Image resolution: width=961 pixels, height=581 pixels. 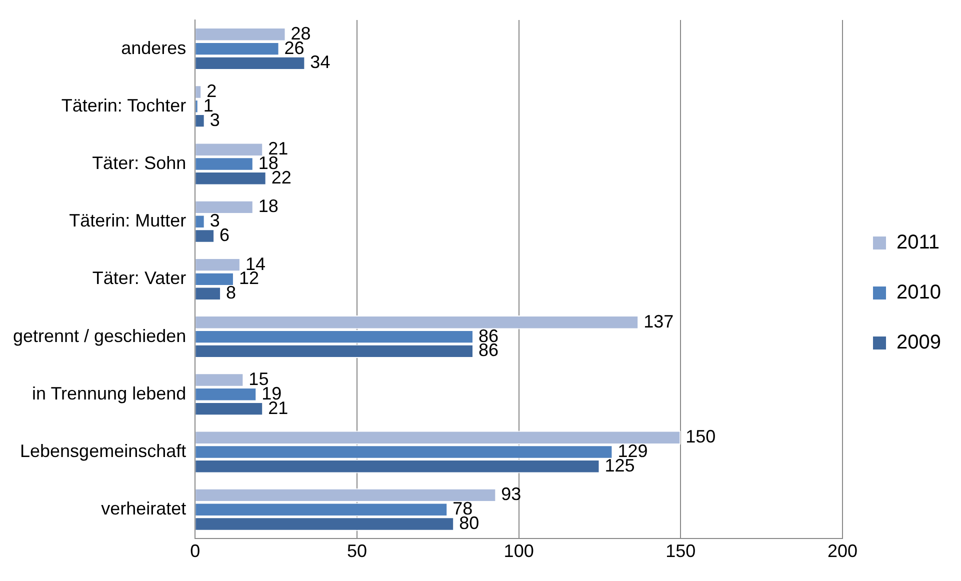 I want to click on data-label: 34, so click(x=320, y=62).